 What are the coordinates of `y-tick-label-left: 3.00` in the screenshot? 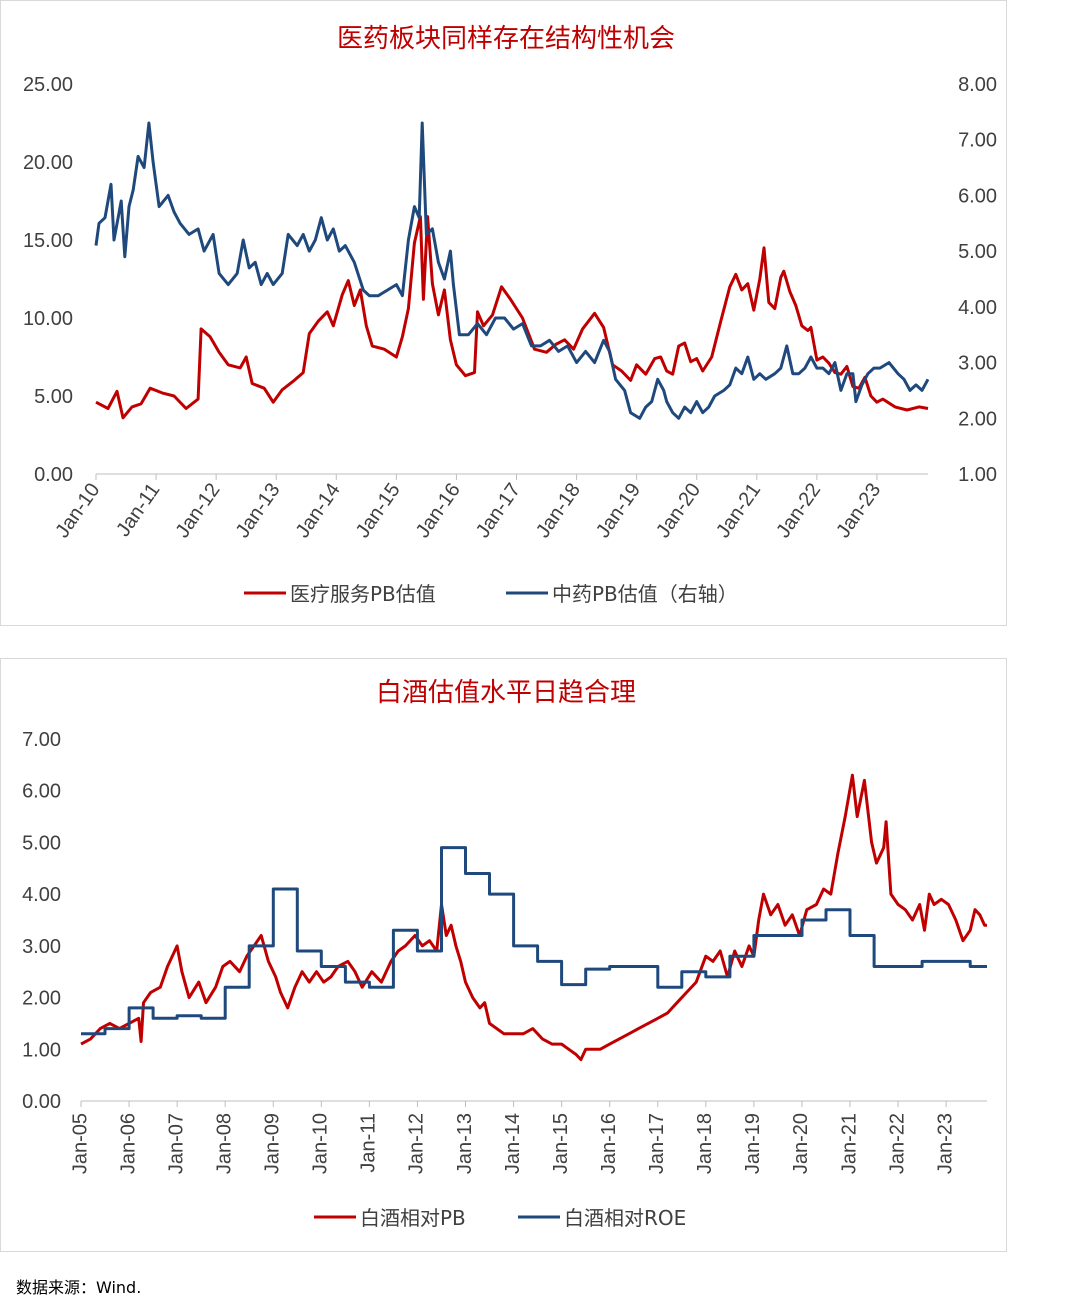 It's located at (41, 947).